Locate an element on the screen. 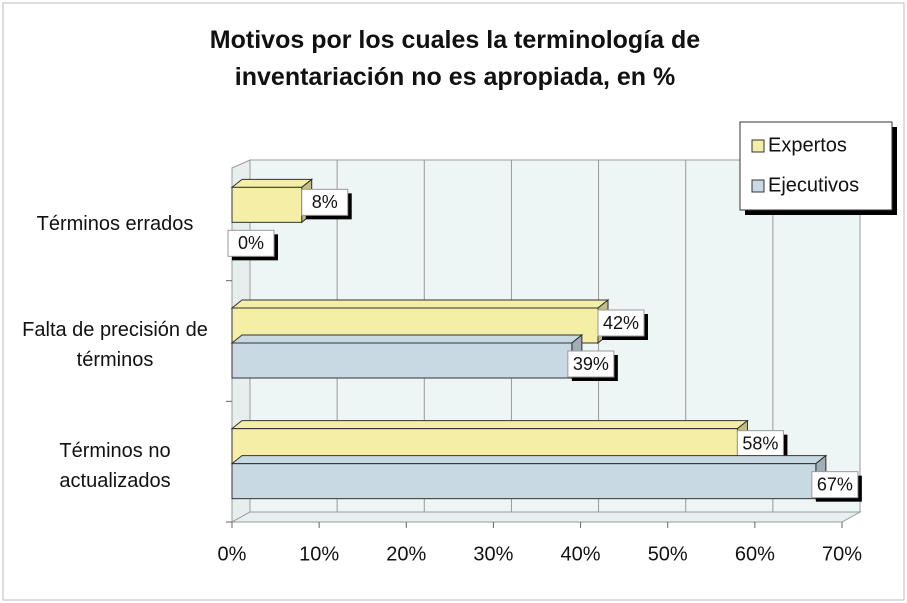 The image size is (907, 603). floor is located at coordinates (546, 517).